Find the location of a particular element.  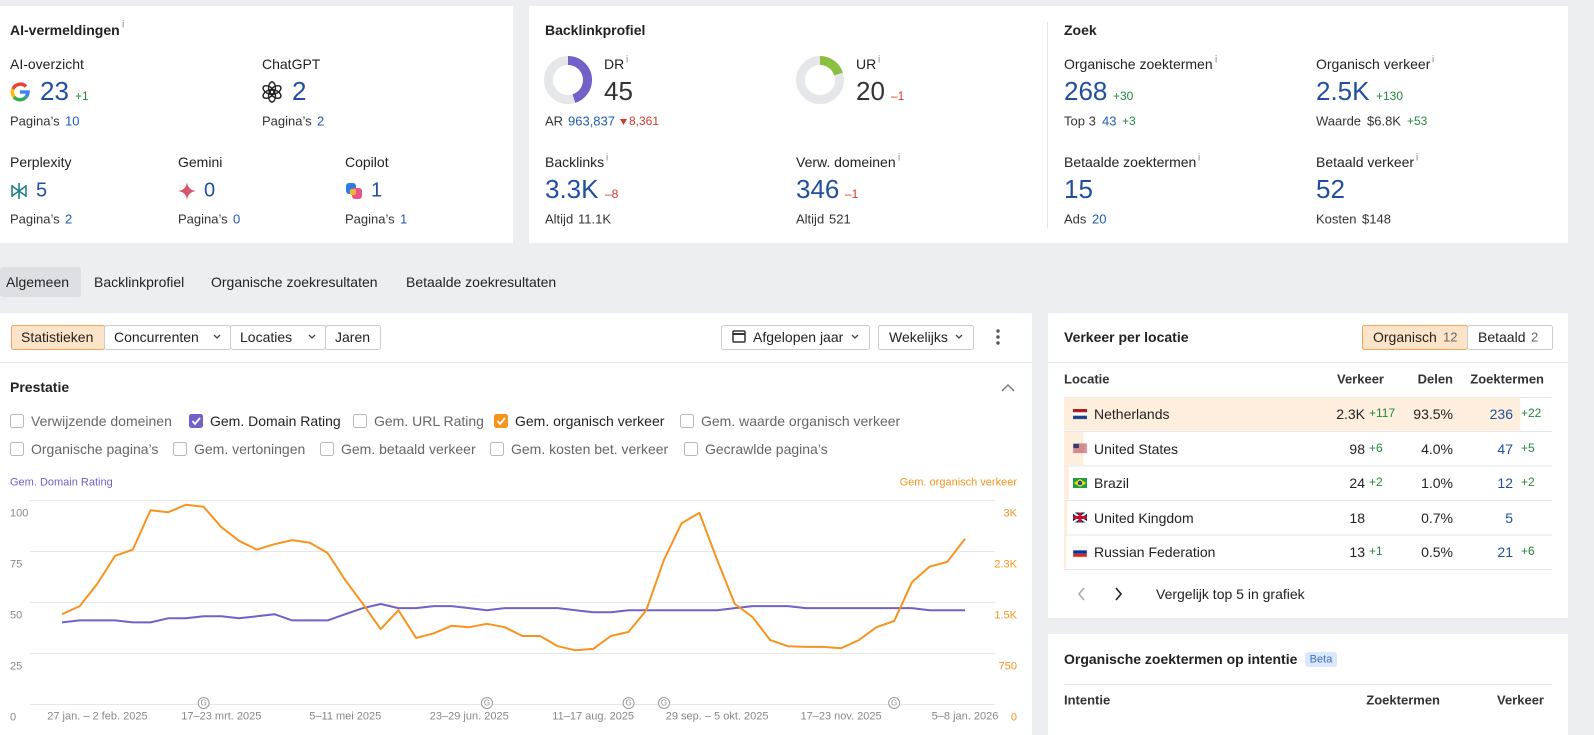

metric-delta: +30 is located at coordinates (1123, 96).